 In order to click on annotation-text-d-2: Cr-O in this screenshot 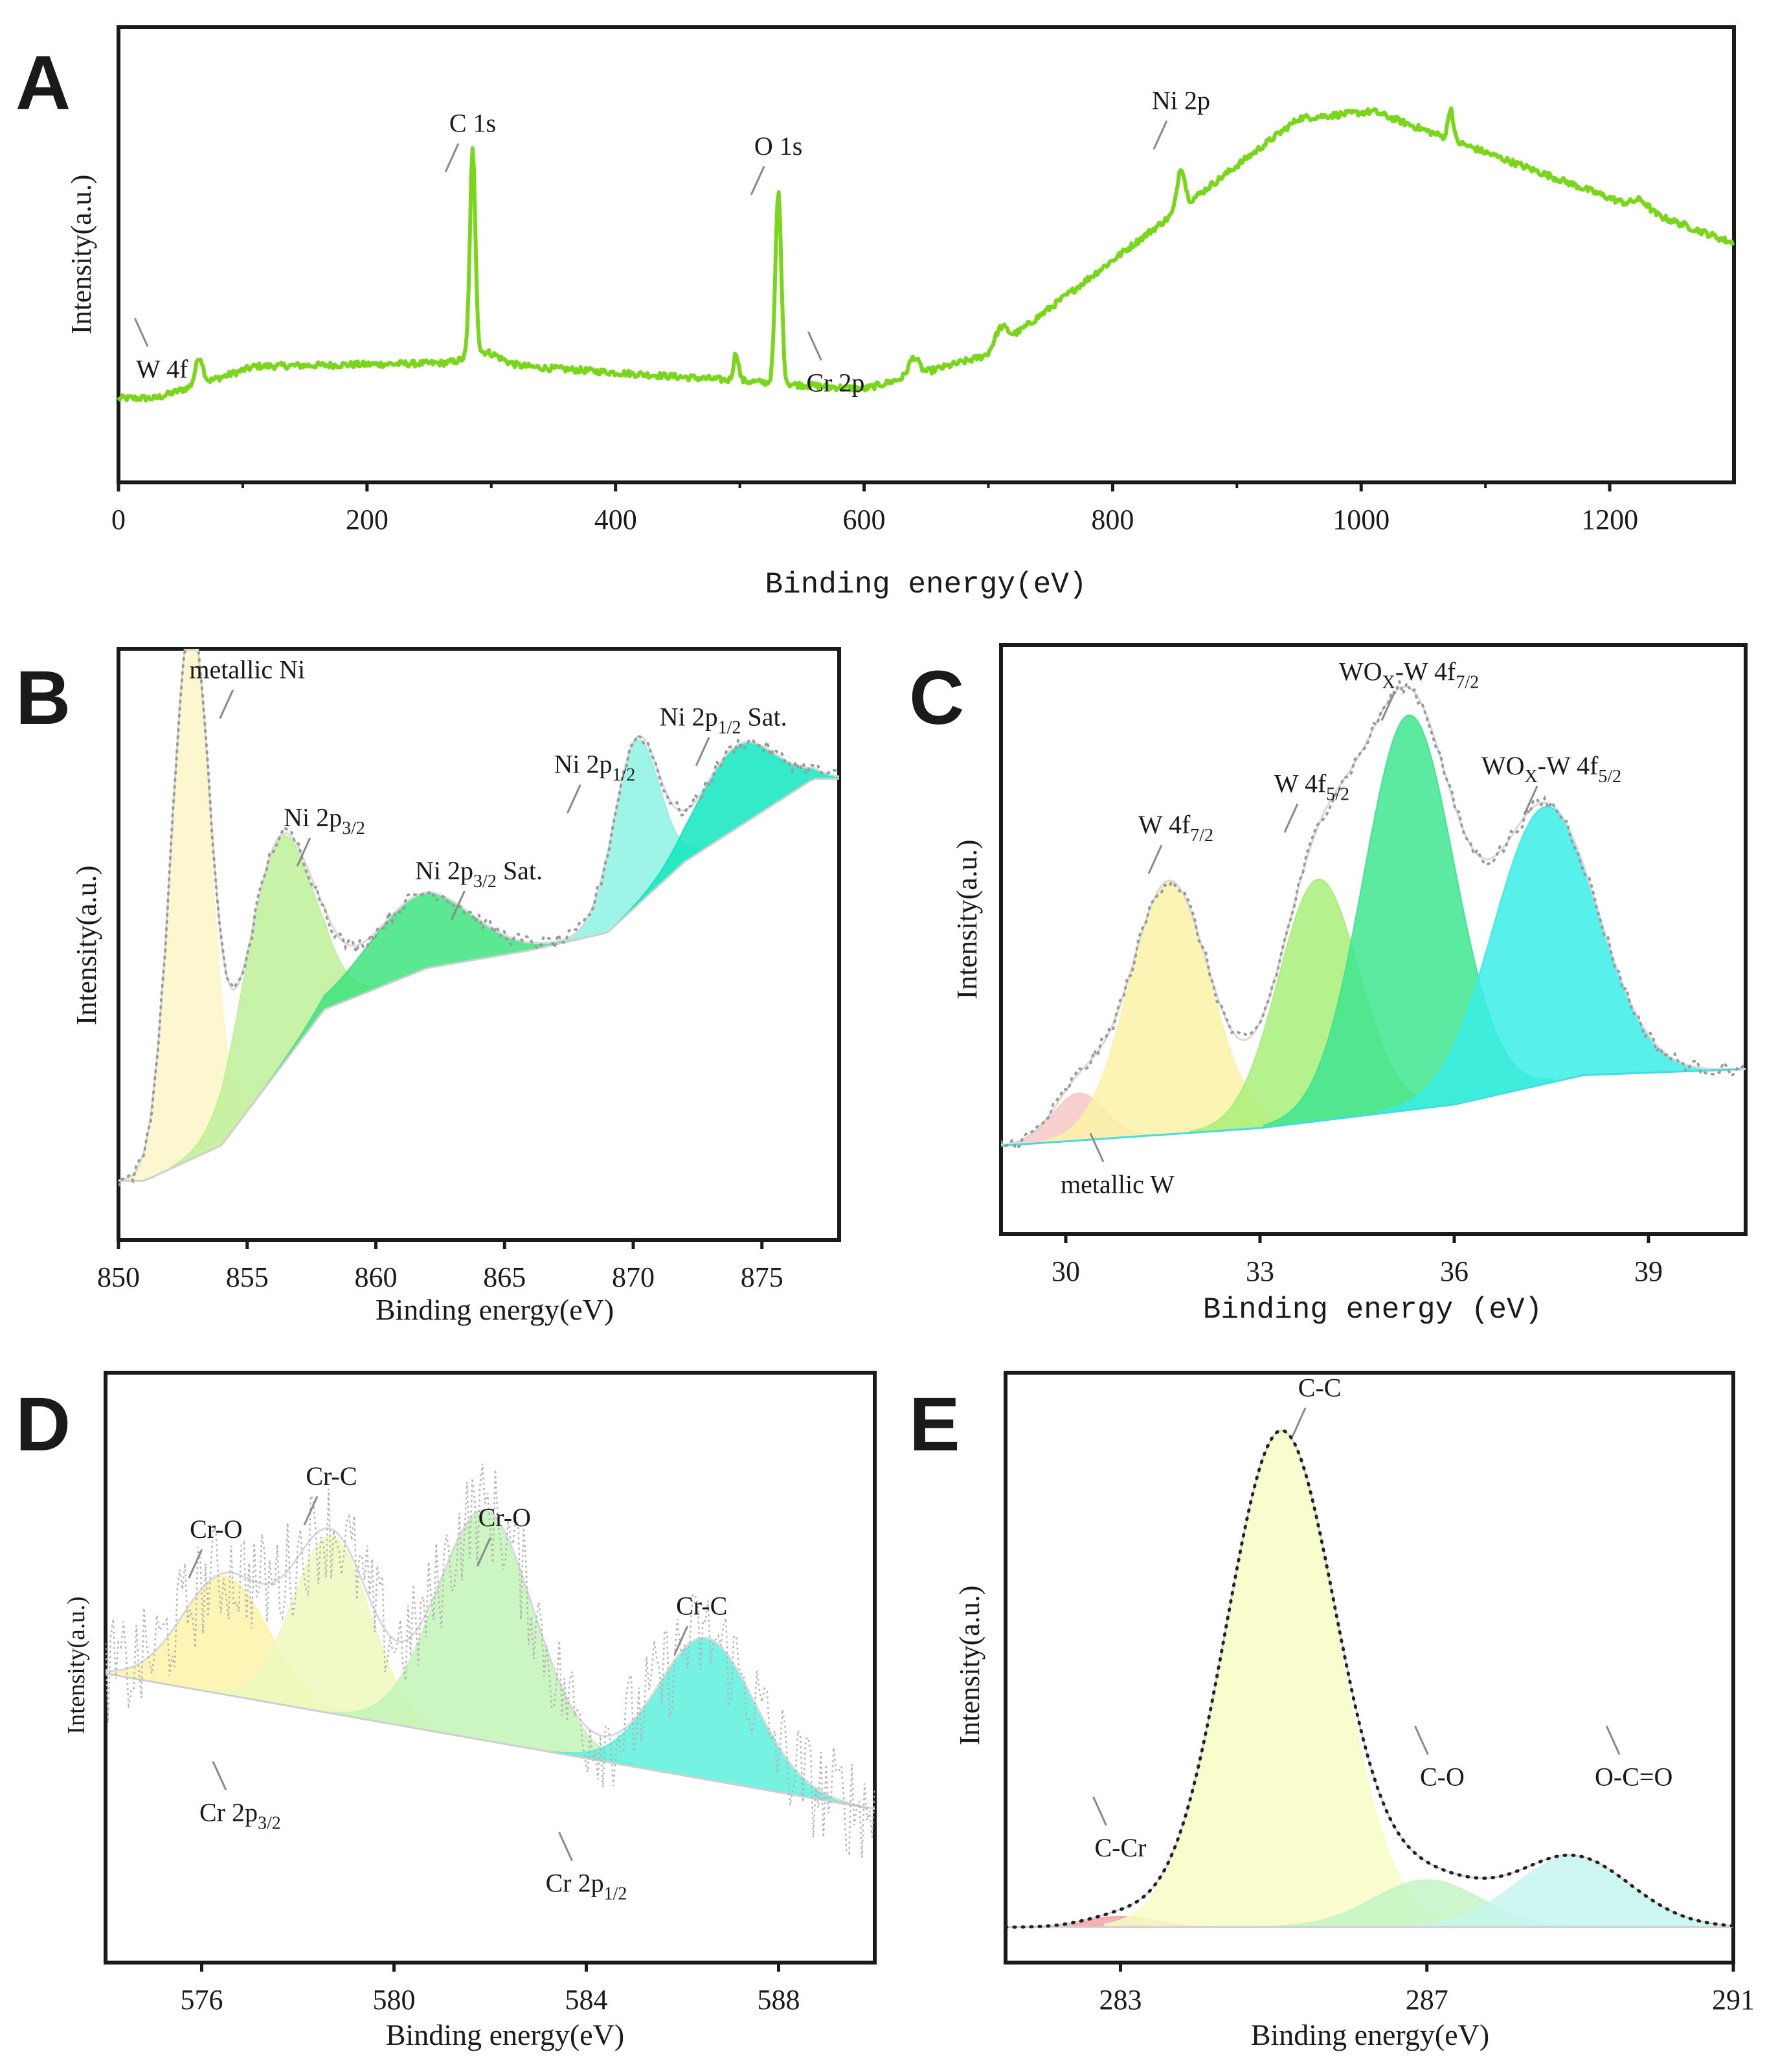, I will do `click(504, 1517)`.